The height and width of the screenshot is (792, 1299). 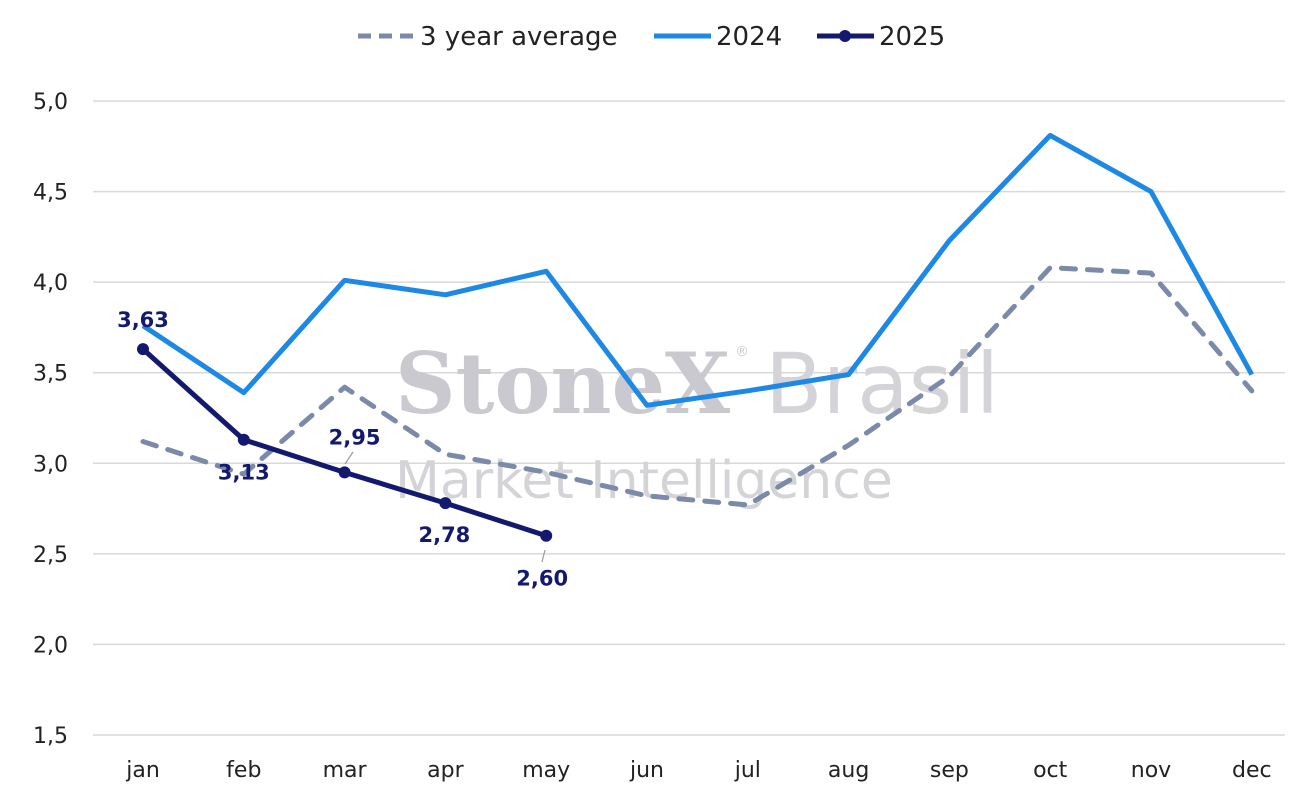 I want to click on x-tick-label-feb: feb, so click(x=243, y=770).